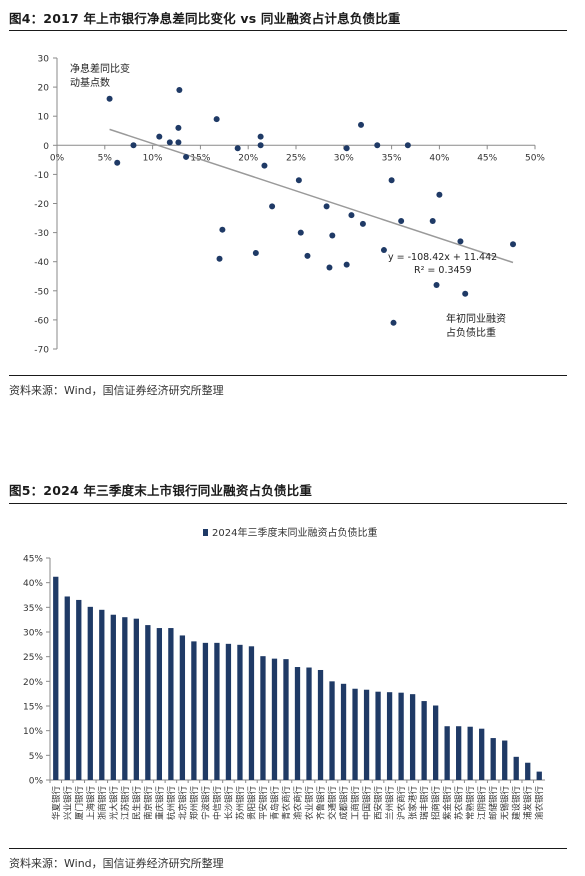 The image size is (585, 876). I want to click on x-tick-label: 20%, so click(248, 158).